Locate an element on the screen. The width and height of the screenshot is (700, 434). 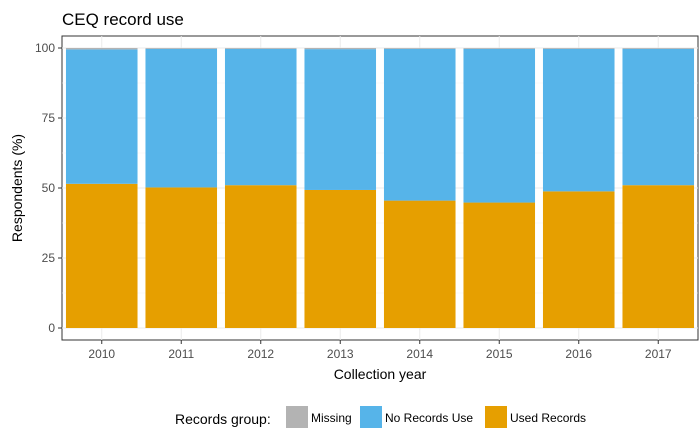
y-tick-label: 0 is located at coordinates (51, 328).